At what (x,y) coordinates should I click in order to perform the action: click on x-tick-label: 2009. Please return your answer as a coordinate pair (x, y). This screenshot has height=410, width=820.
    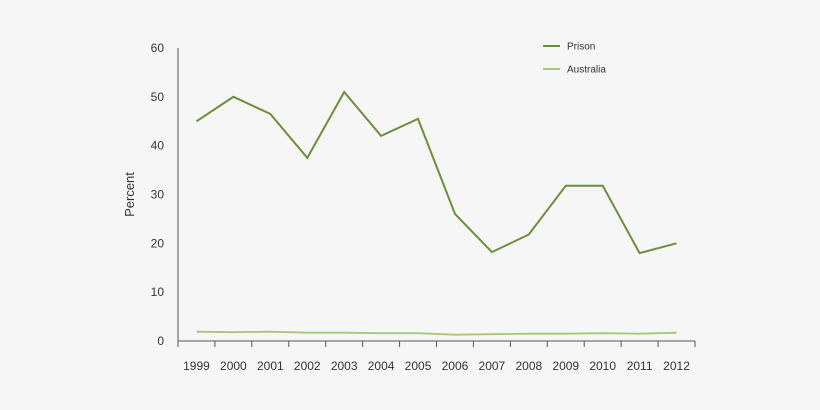
    Looking at the image, I should click on (565, 366).